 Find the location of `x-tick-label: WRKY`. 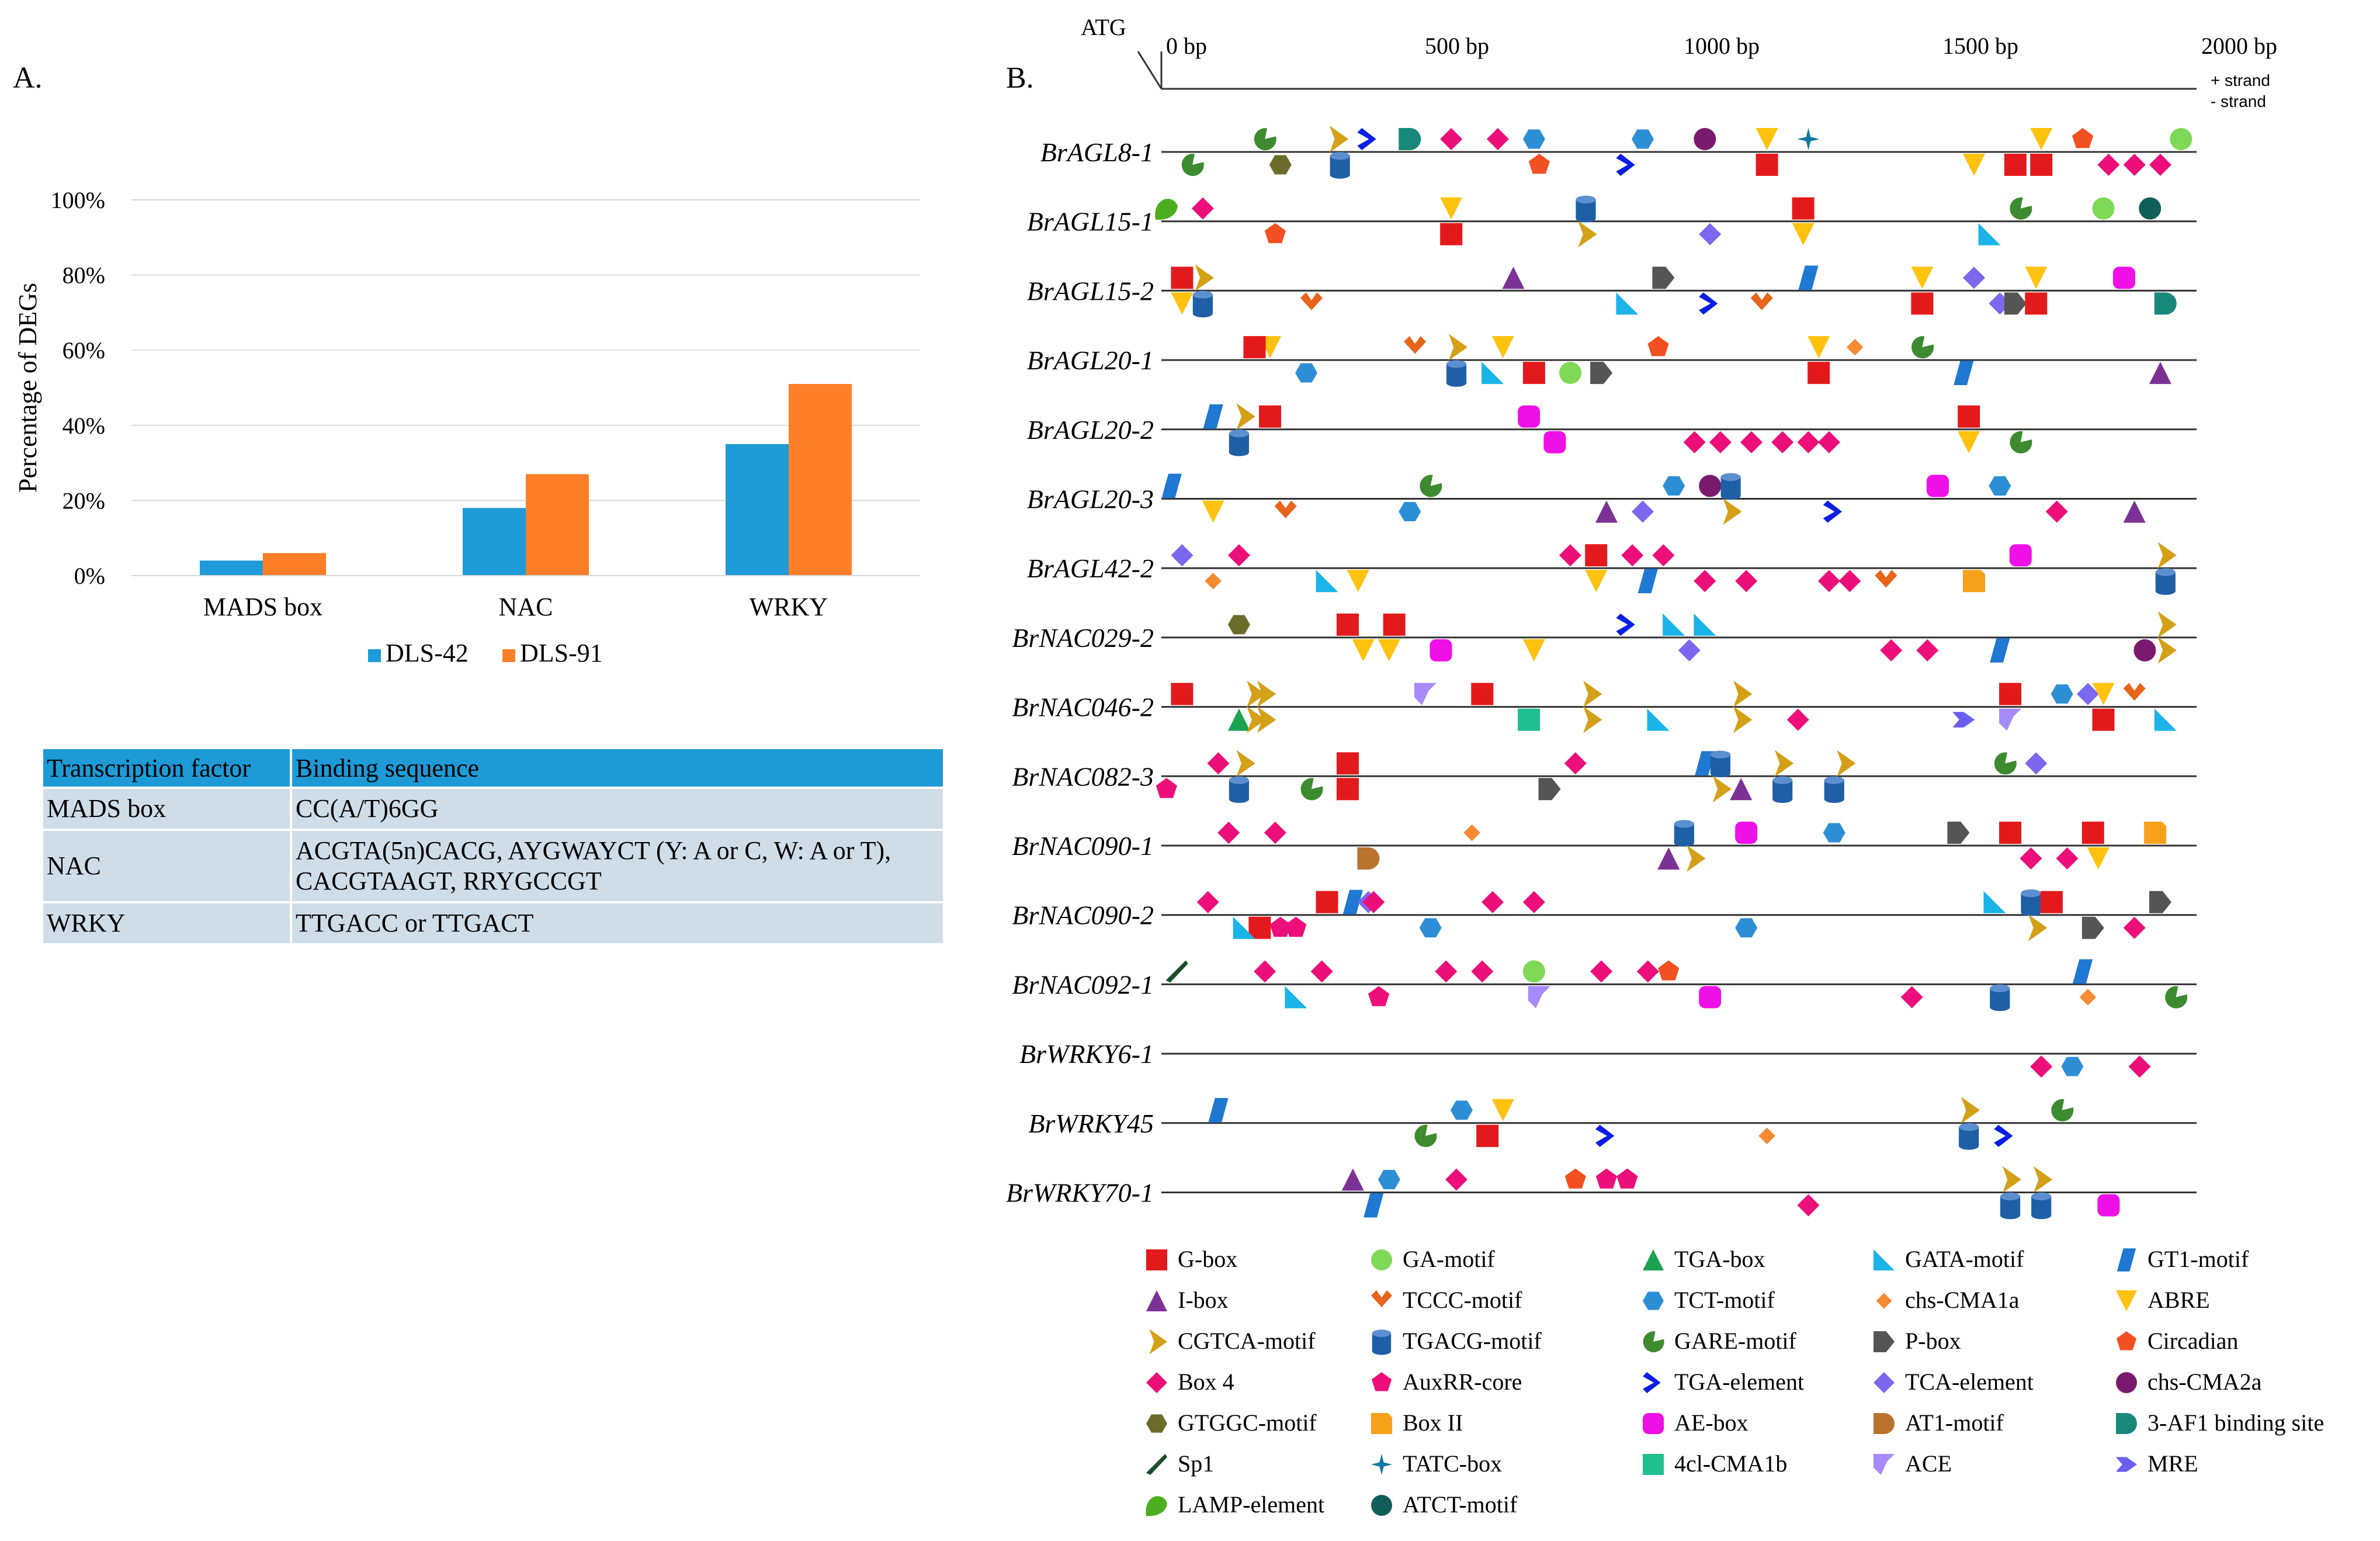

x-tick-label: WRKY is located at coordinates (789, 607).